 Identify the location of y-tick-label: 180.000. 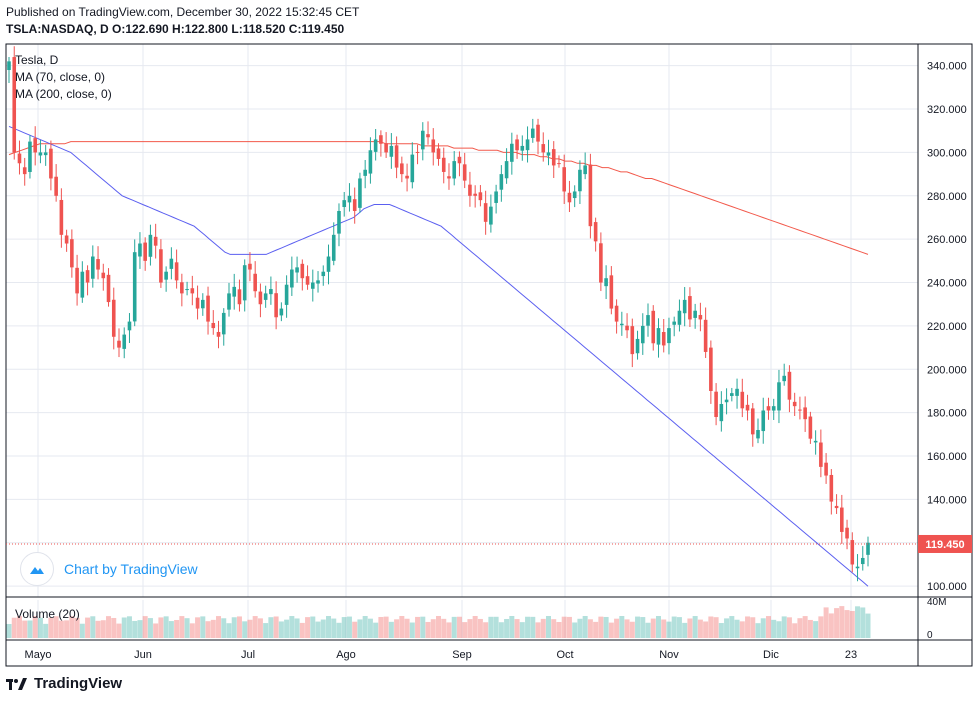
(947, 414).